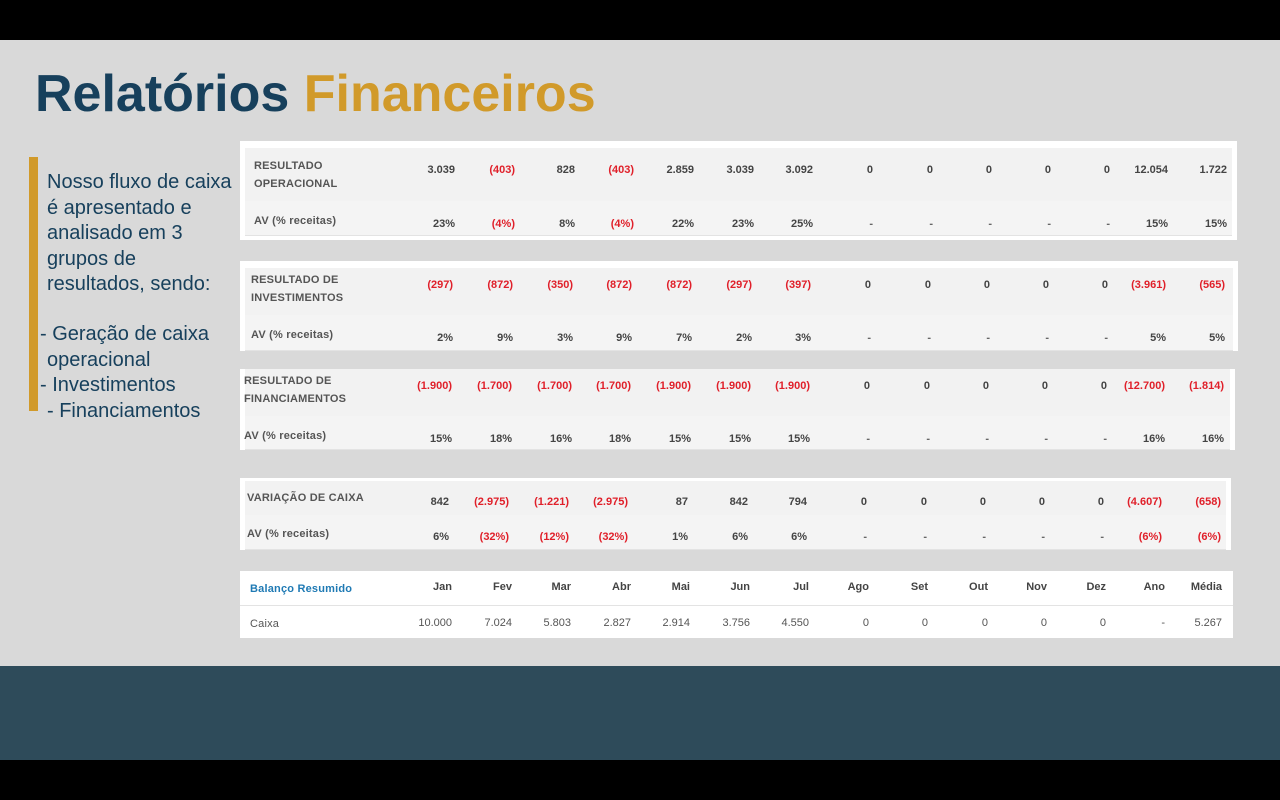 The width and height of the screenshot is (1280, 800). Describe the element at coordinates (682, 224) in the screenshot. I see `av-cell: 22%` at that location.